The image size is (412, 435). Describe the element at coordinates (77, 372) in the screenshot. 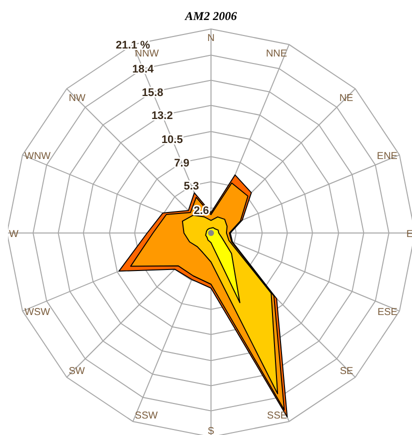

I see `spoke-label: SW` at that location.